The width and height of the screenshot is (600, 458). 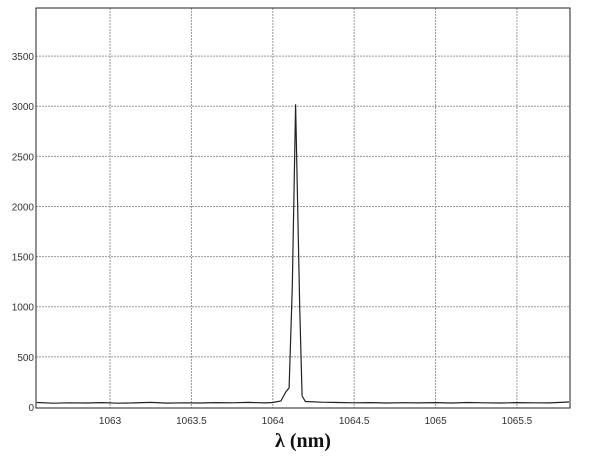 I want to click on x-ticks: 1063 1063.5 1064 1064.5 1065 1065.5, so click(x=316, y=421).